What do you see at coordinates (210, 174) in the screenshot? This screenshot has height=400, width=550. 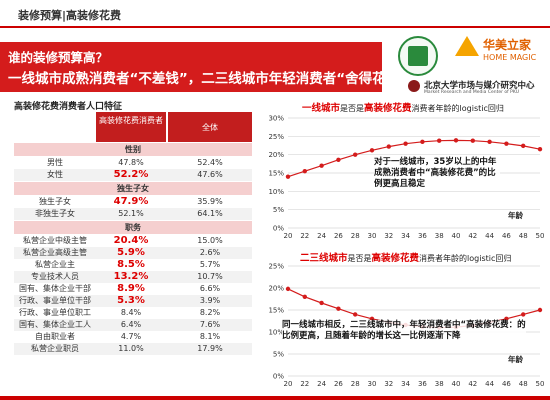 I see `row-value-all: 47.6%` at bounding box center [210, 174].